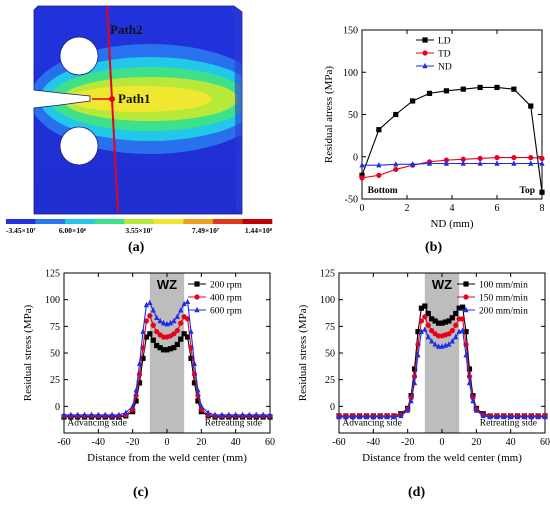 This screenshot has width=550, height=505. I want to click on legend-entry: ND, so click(445, 68).